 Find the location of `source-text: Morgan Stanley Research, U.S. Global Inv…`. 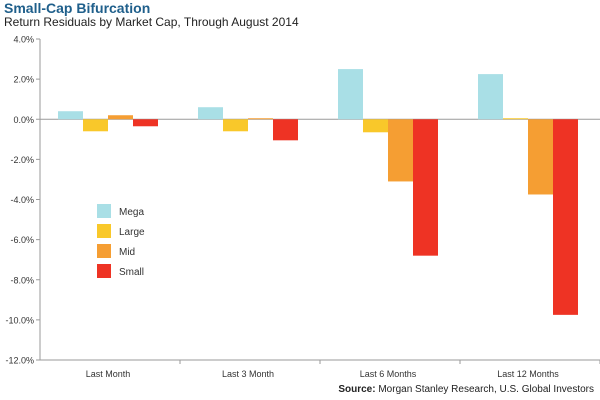

source-text: Morgan Stanley Research, U.S. Global Inv… is located at coordinates (486, 389).